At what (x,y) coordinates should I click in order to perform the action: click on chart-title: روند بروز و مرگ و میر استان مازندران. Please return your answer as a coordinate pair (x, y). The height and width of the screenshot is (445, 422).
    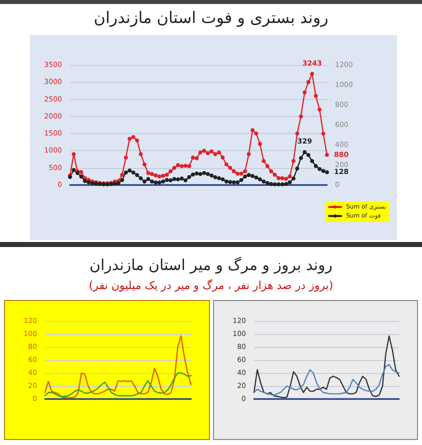
    Looking at the image, I should click on (211, 265).